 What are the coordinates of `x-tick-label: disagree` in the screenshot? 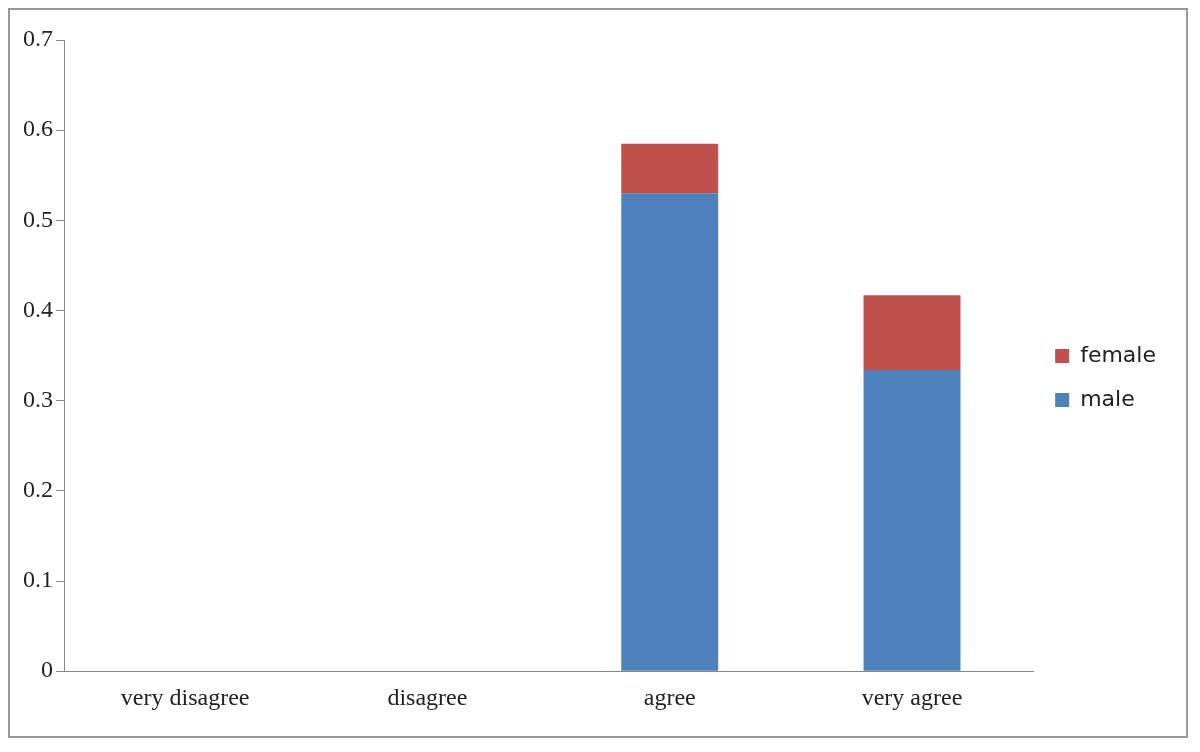 It's located at (427, 696).